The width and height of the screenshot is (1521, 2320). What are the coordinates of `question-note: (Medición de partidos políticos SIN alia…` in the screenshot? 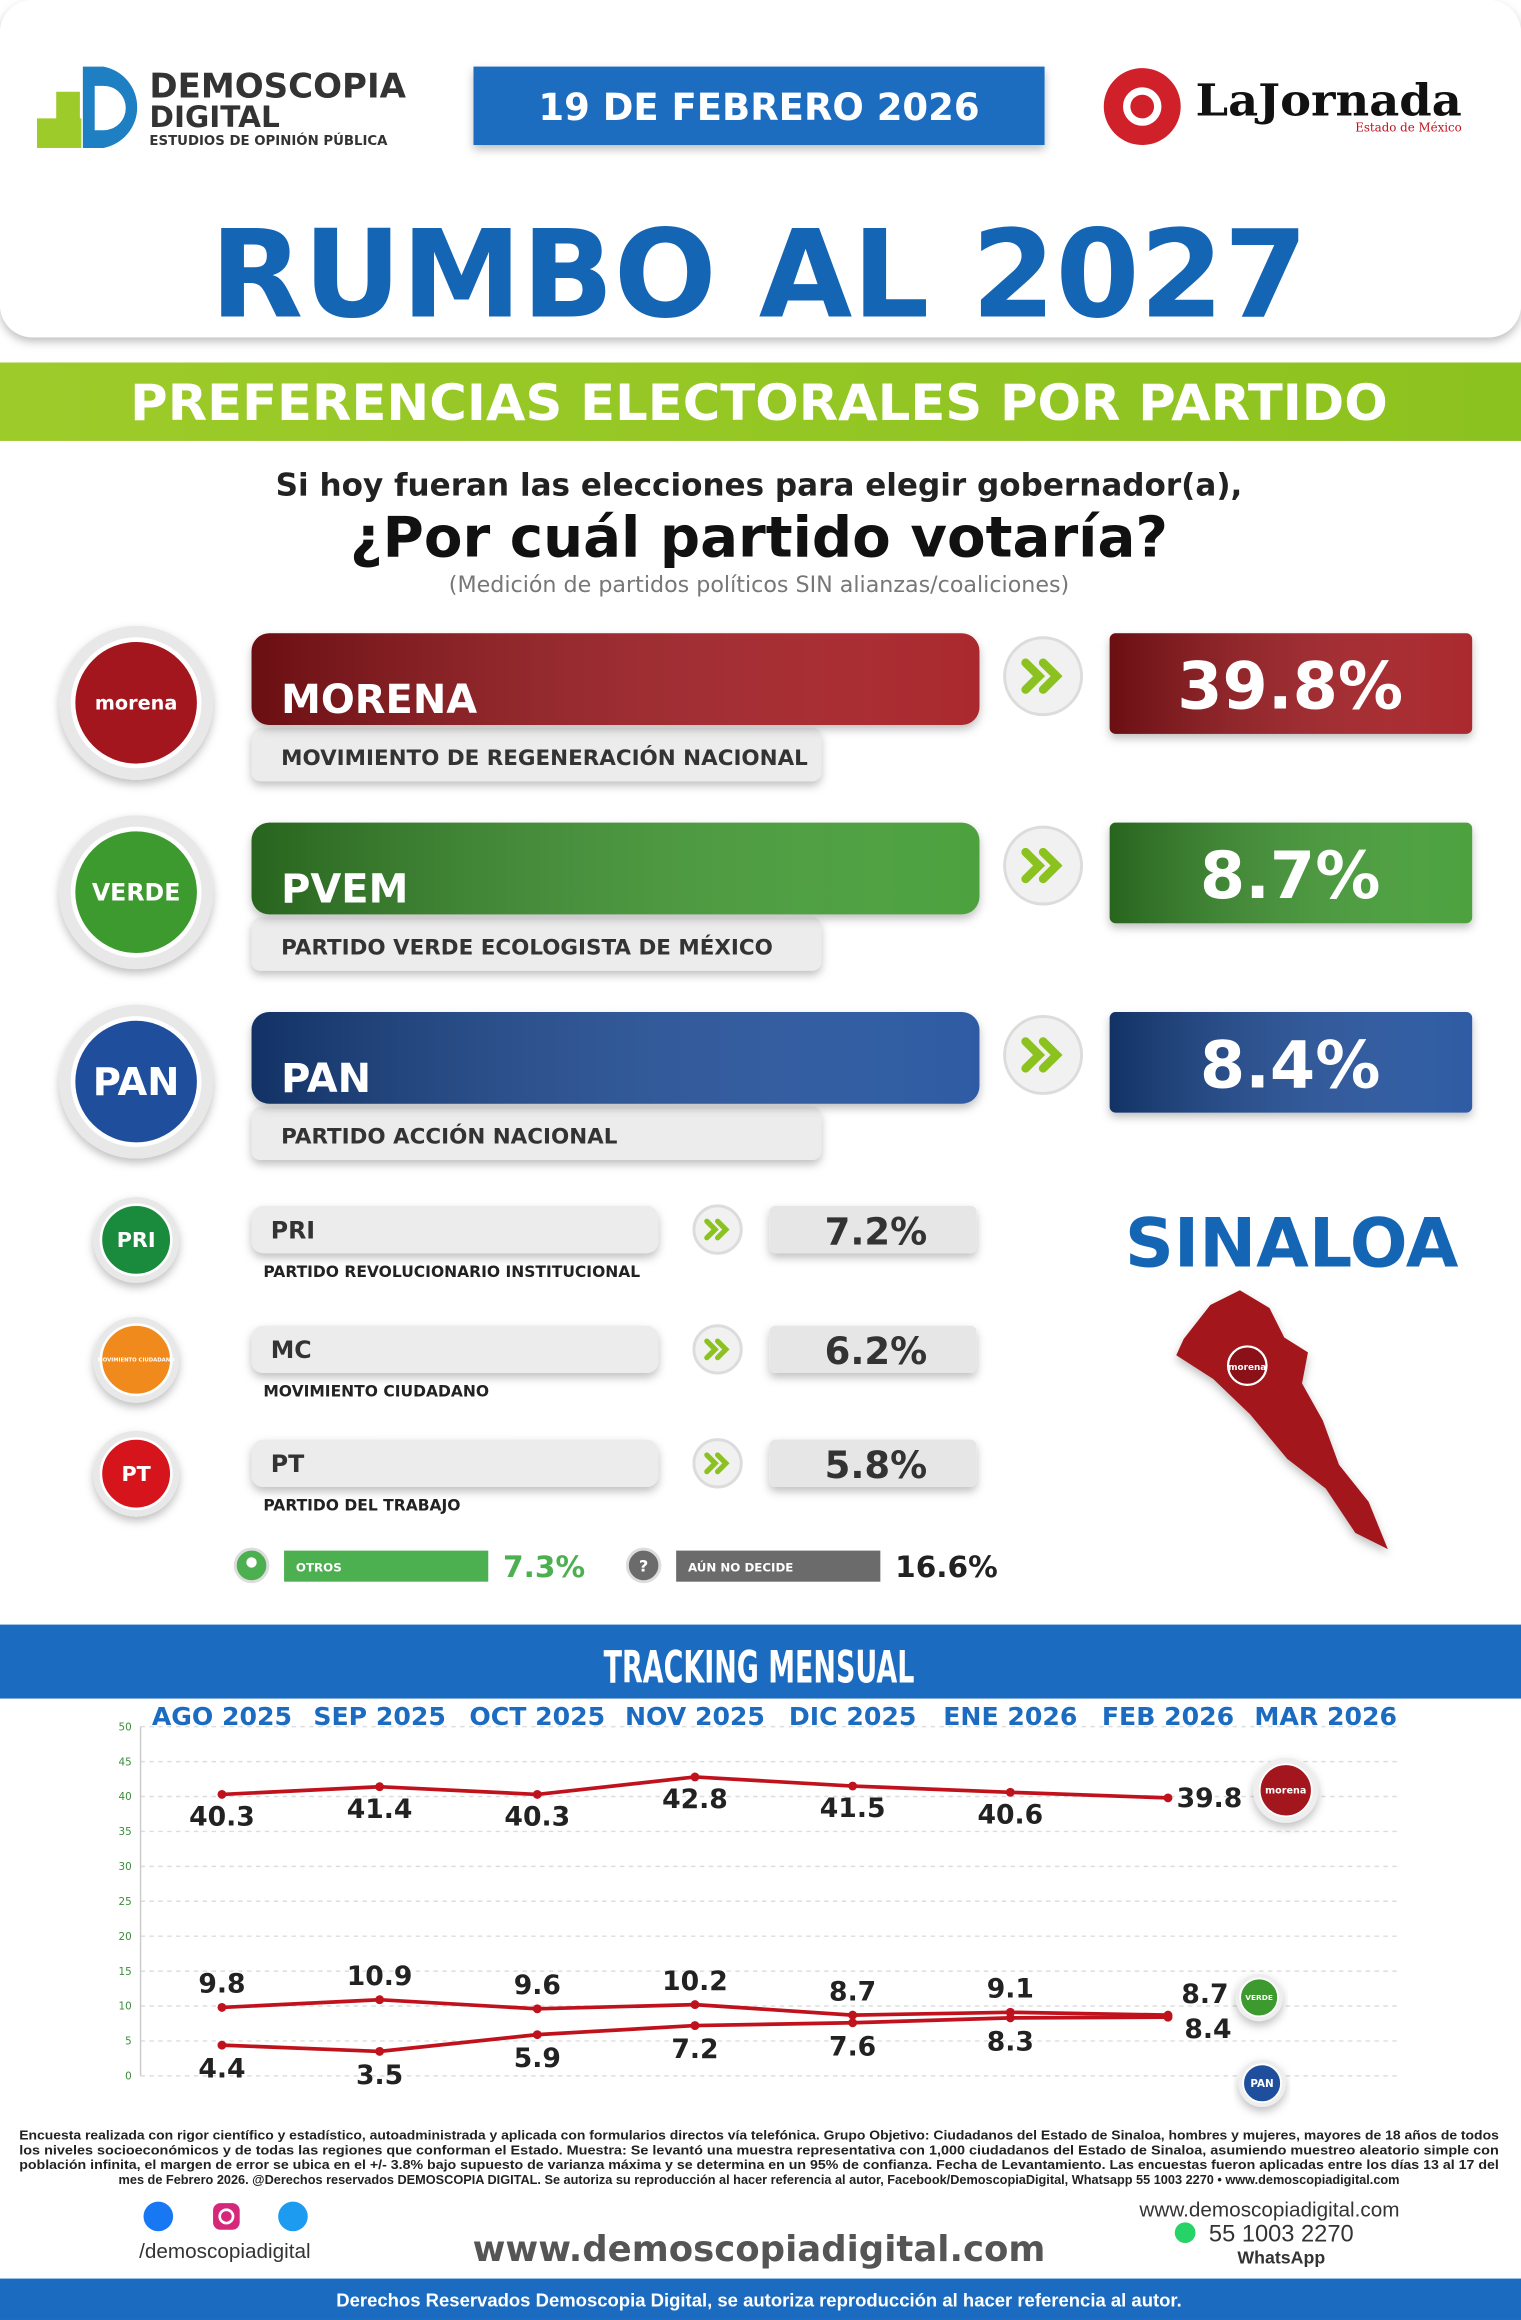 It's located at (759, 585).